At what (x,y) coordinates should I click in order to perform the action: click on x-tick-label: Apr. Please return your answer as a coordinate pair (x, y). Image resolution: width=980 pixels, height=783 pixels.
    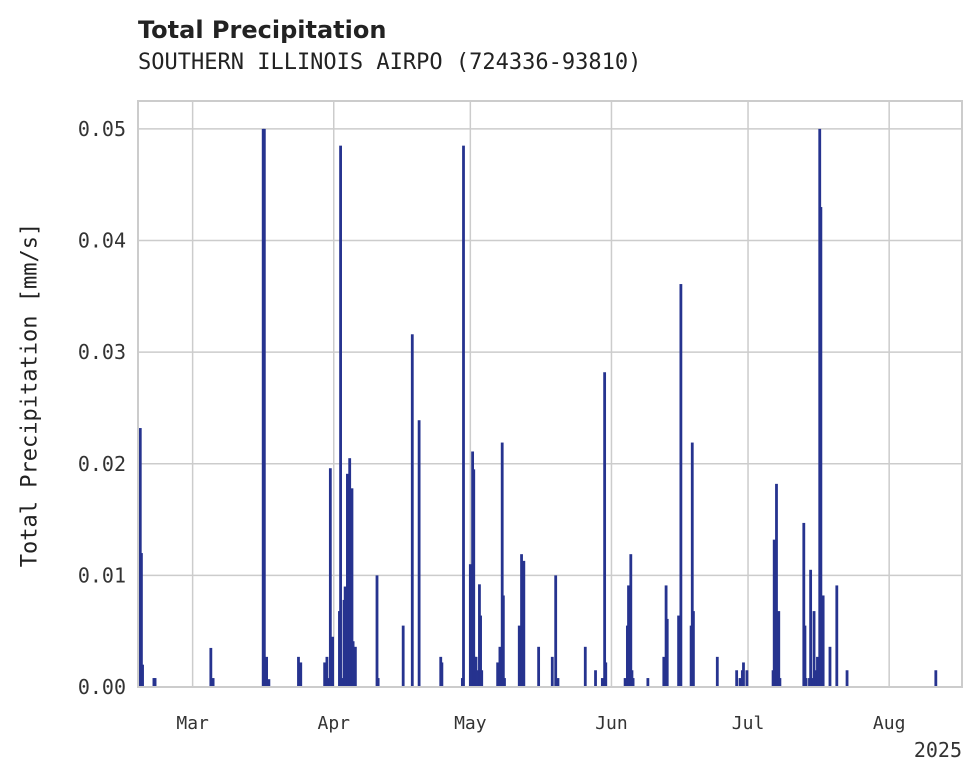
    Looking at the image, I should click on (333, 723).